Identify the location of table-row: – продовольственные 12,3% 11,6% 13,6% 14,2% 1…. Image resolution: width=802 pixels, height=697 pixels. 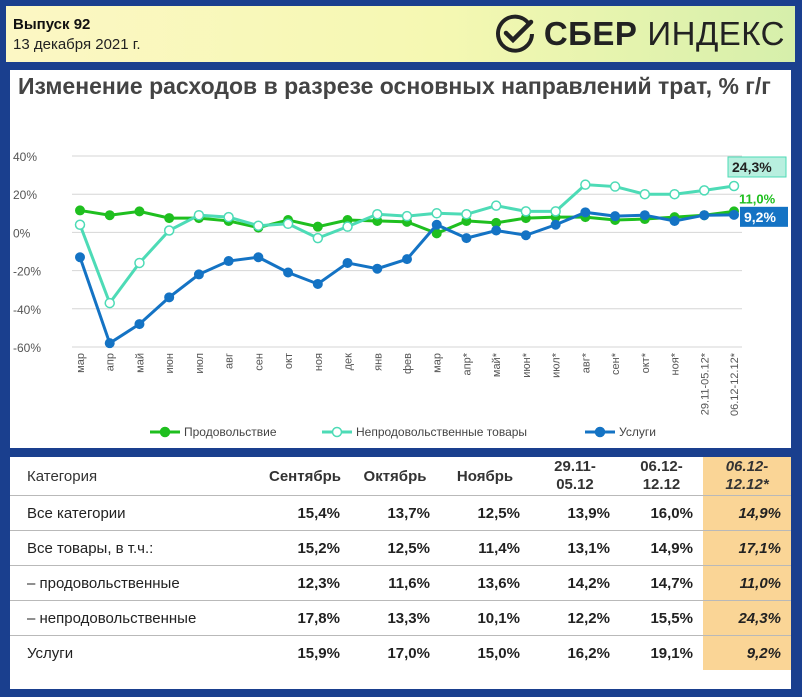
(400, 583).